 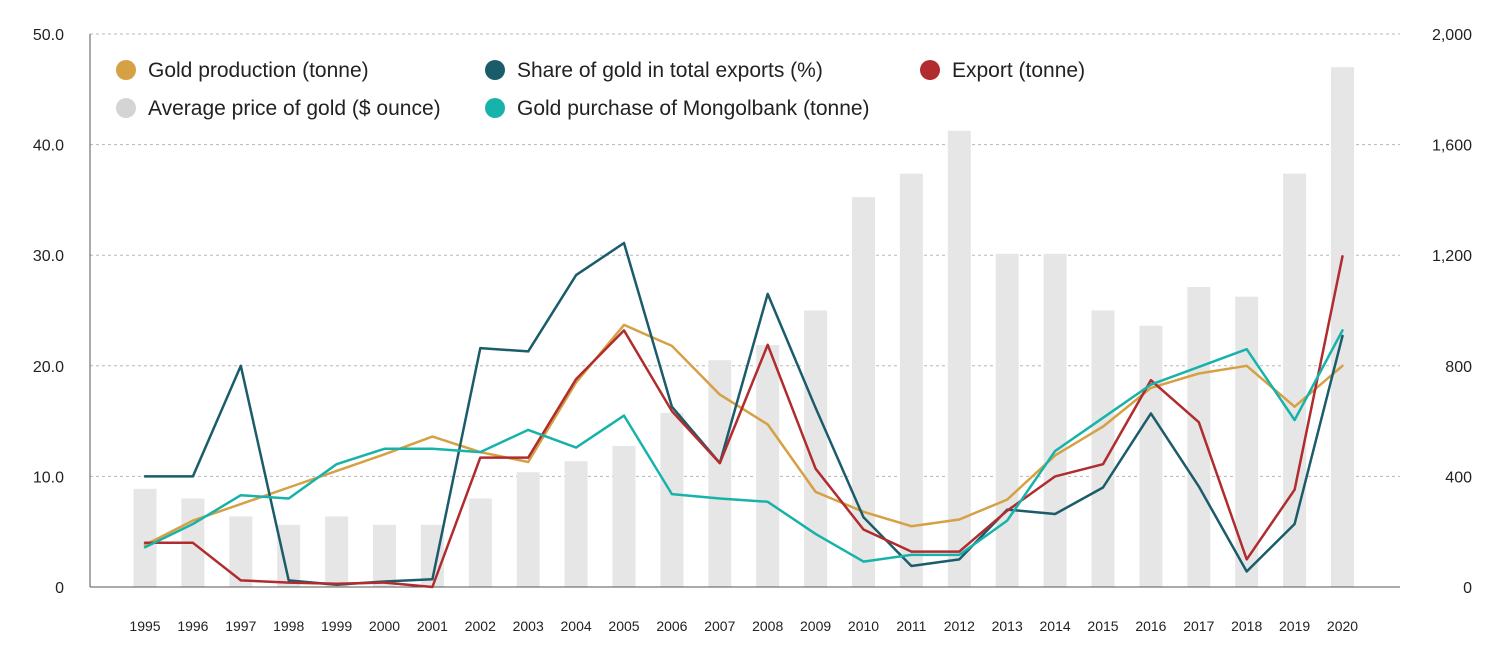 I want to click on x-tick-label: 2008, so click(x=767, y=626).